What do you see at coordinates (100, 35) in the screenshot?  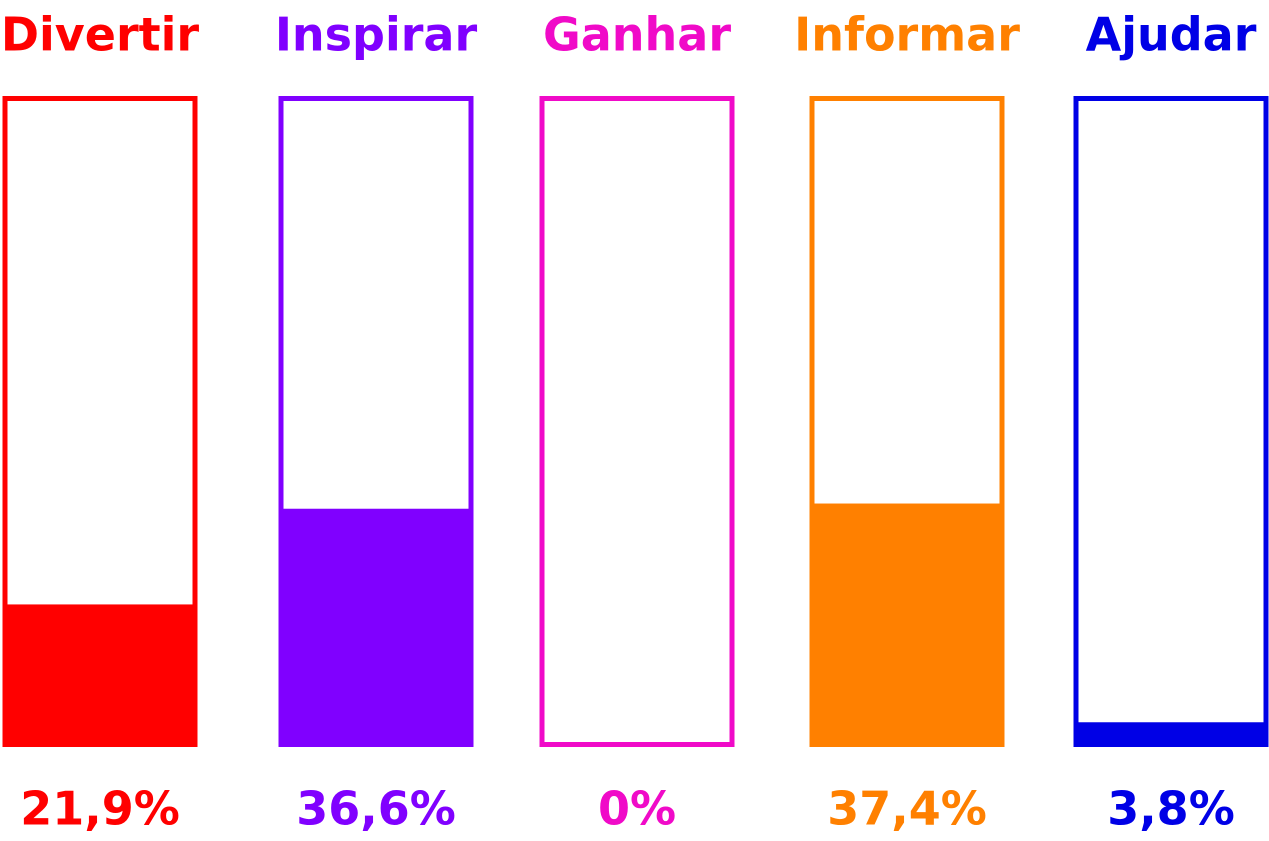 I see `category-label: Divertir` at bounding box center [100, 35].